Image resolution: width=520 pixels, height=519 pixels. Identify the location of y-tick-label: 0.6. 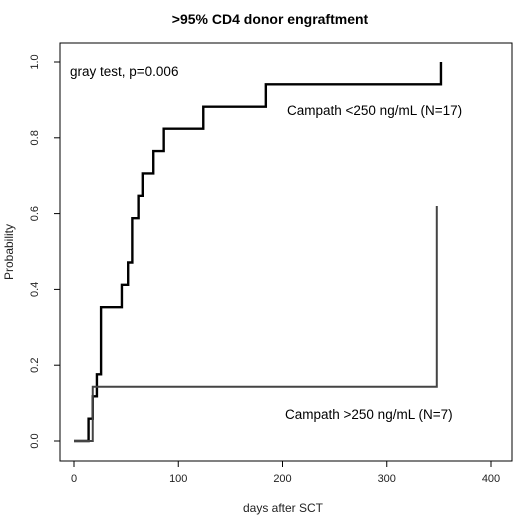
(35, 213).